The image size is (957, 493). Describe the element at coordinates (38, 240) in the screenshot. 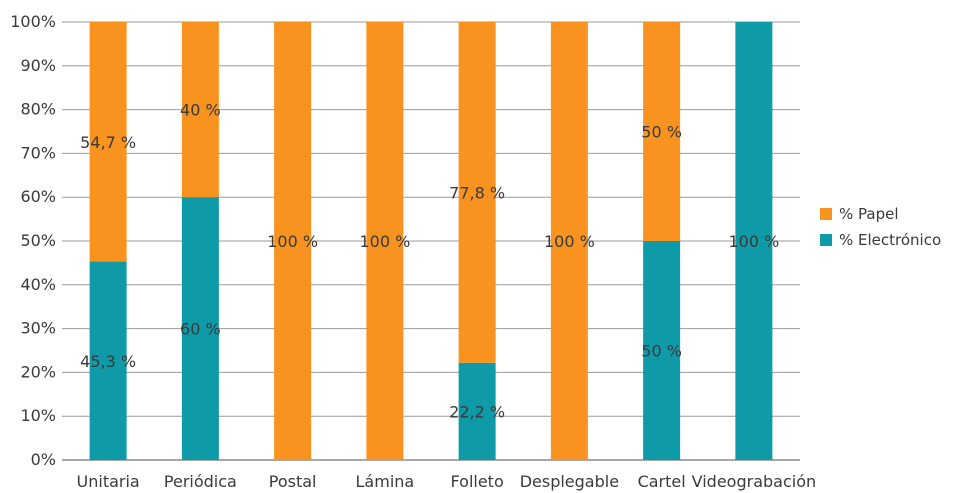

I see `y-tick-label: 50%` at that location.